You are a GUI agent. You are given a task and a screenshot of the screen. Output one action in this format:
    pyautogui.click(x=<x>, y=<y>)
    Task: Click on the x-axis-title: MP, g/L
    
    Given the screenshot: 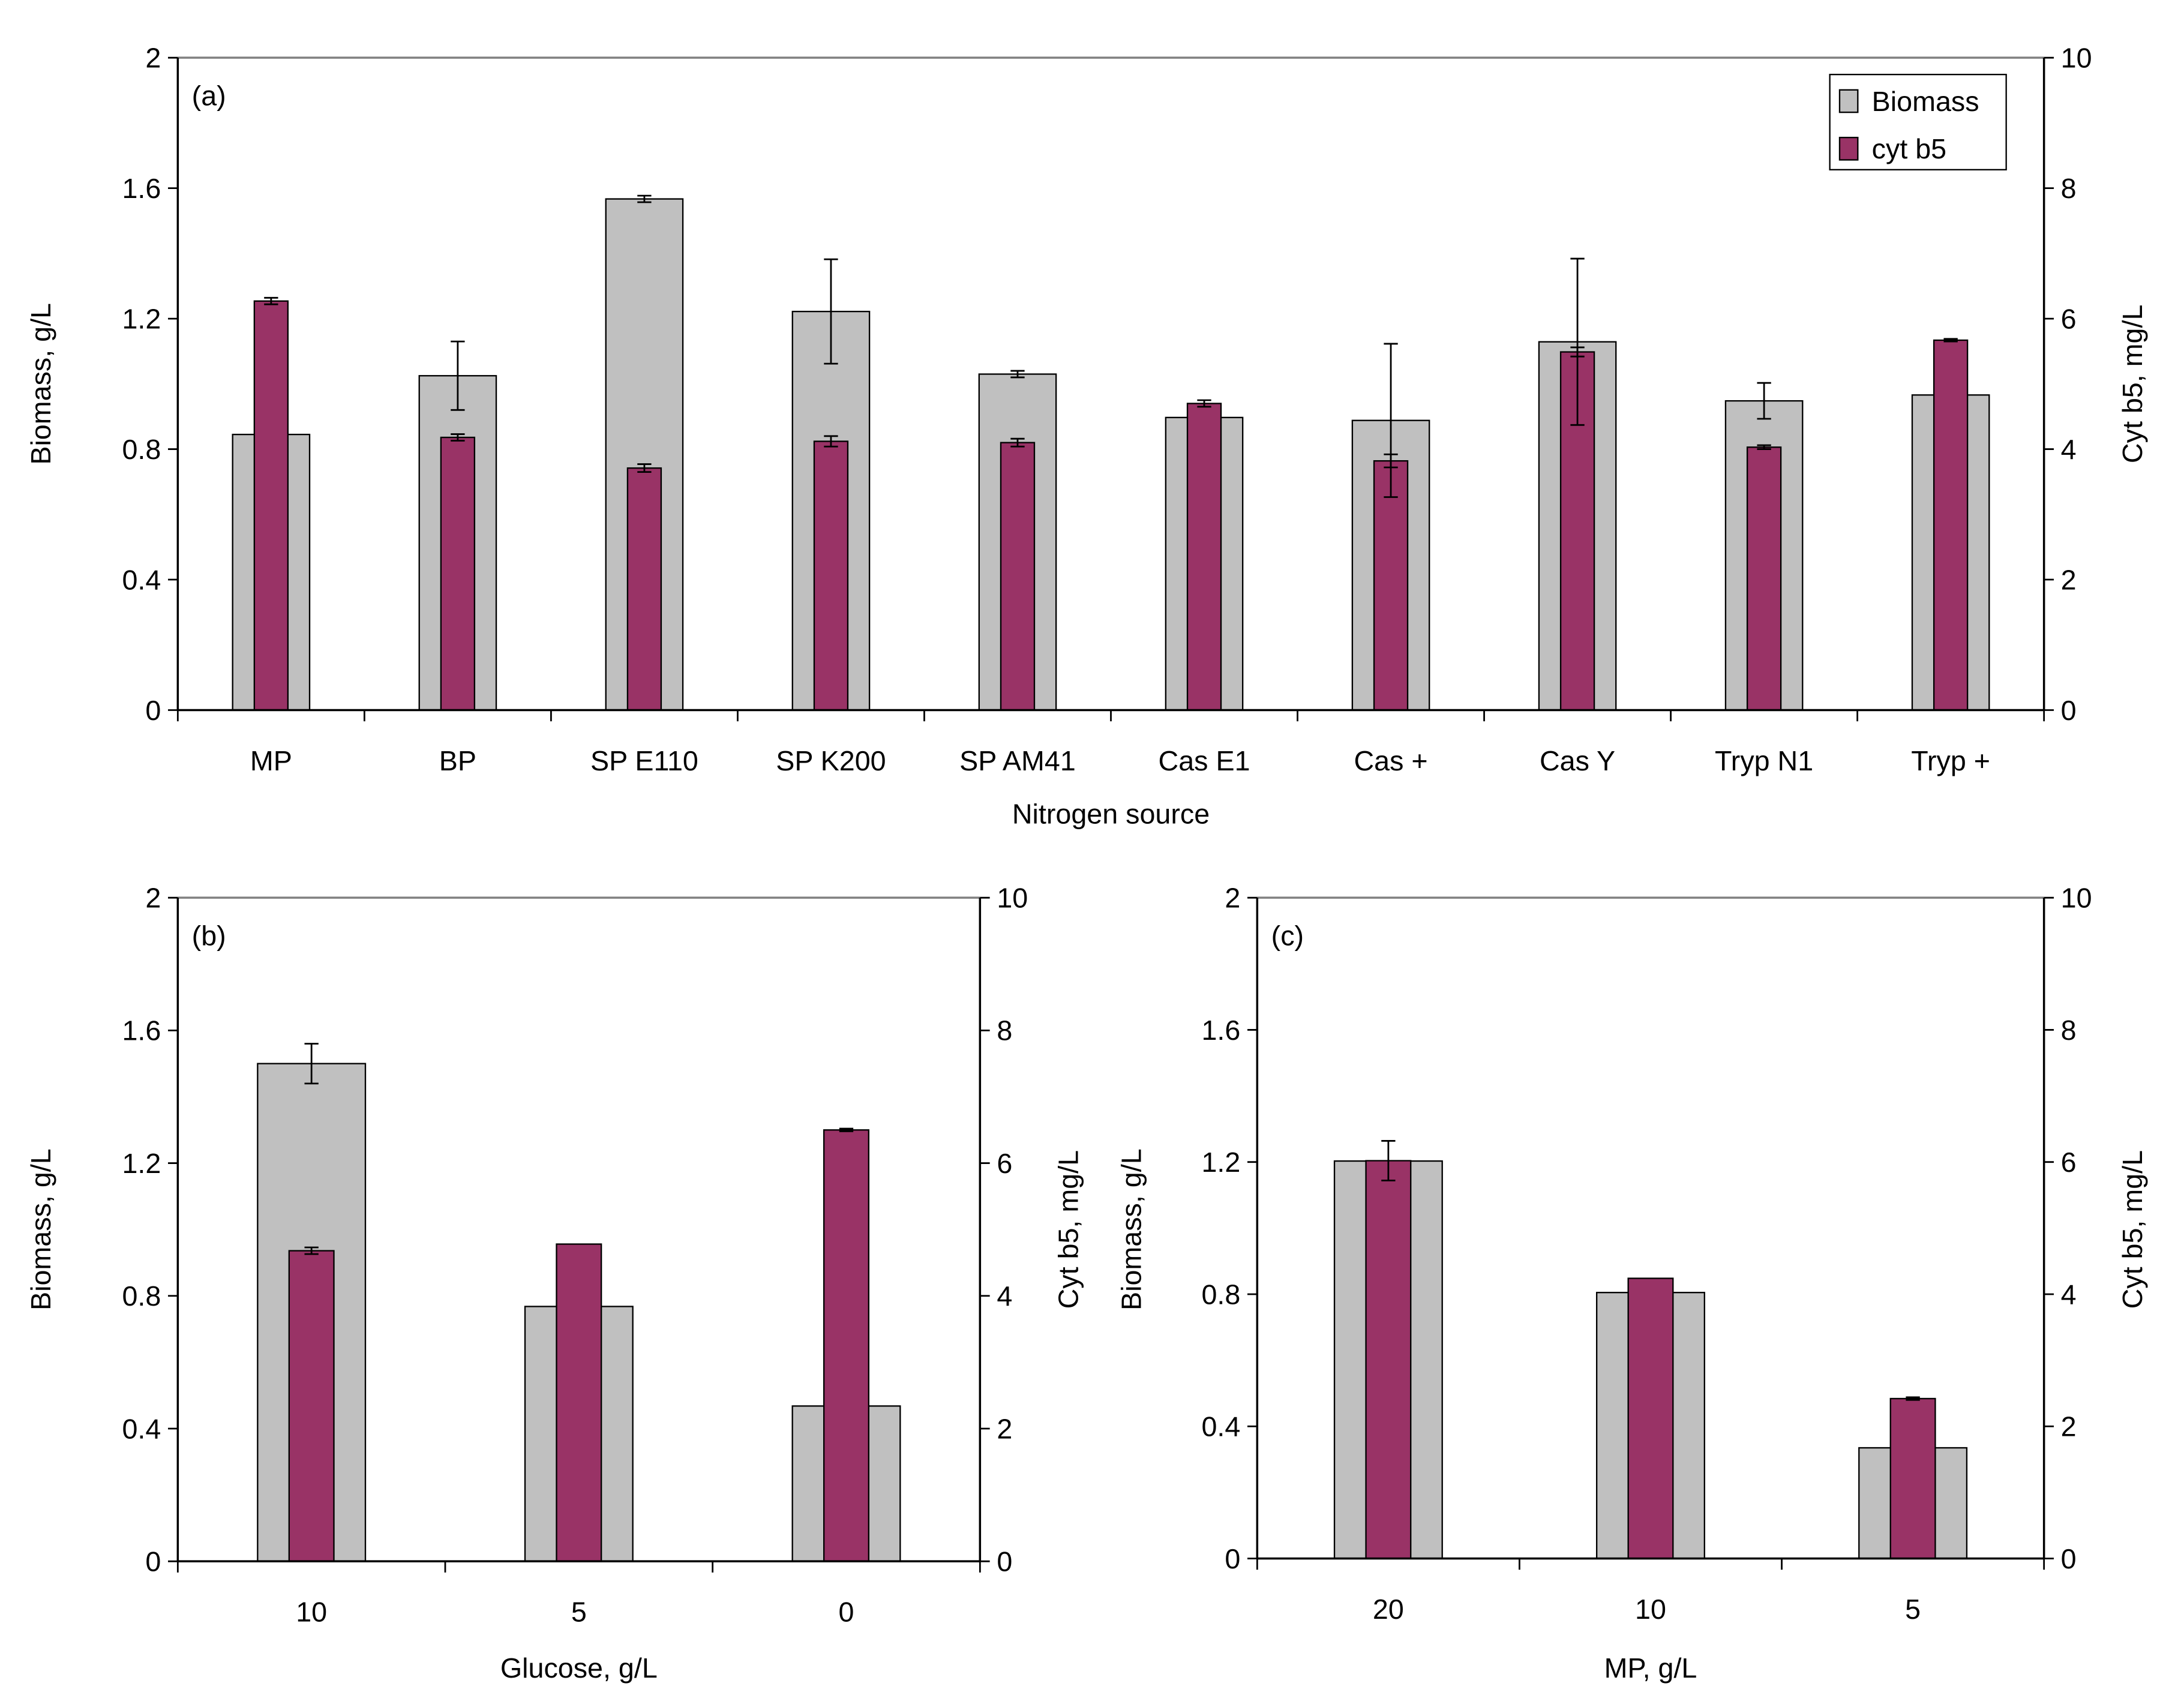 What is the action you would take?
    pyautogui.click(x=1650, y=1668)
    